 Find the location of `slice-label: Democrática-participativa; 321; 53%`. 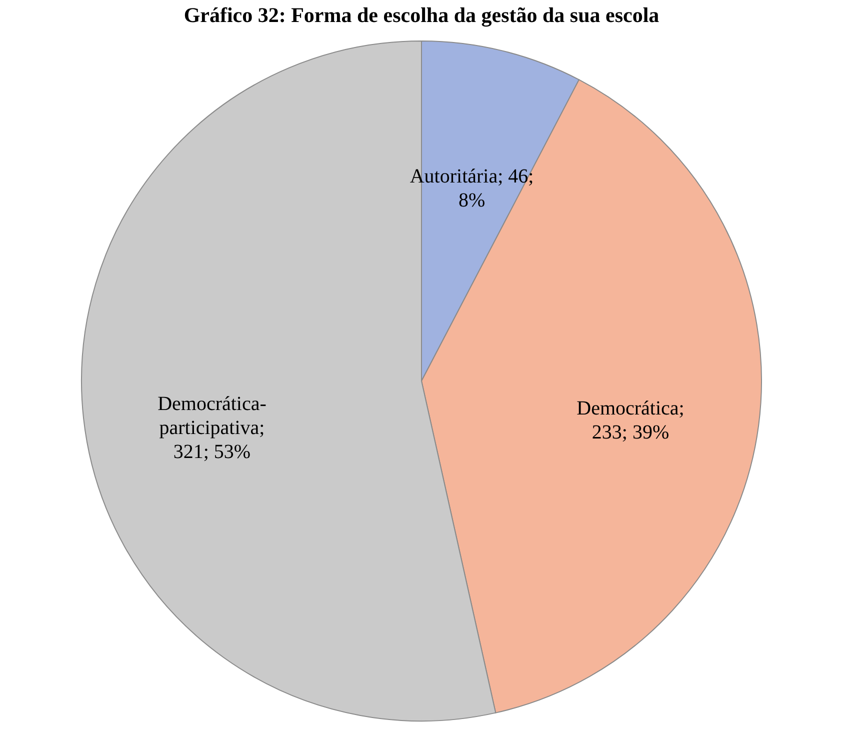

slice-label: Democrática-participativa; 321; 53% is located at coordinates (212, 428).